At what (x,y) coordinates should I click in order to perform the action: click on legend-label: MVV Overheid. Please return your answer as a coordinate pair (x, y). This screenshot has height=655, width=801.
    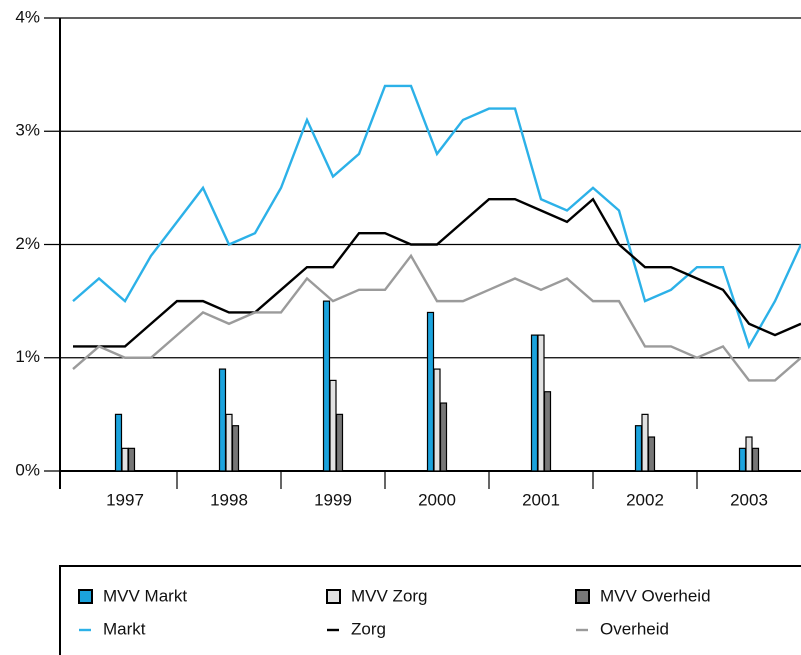
    Looking at the image, I should click on (655, 595).